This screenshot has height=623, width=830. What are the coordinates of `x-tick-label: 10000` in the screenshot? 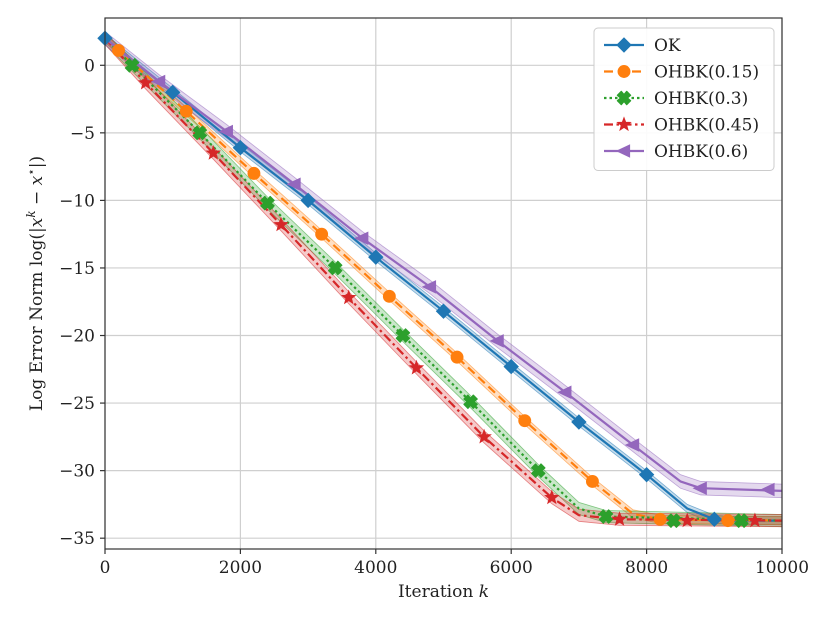 It's located at (782, 568).